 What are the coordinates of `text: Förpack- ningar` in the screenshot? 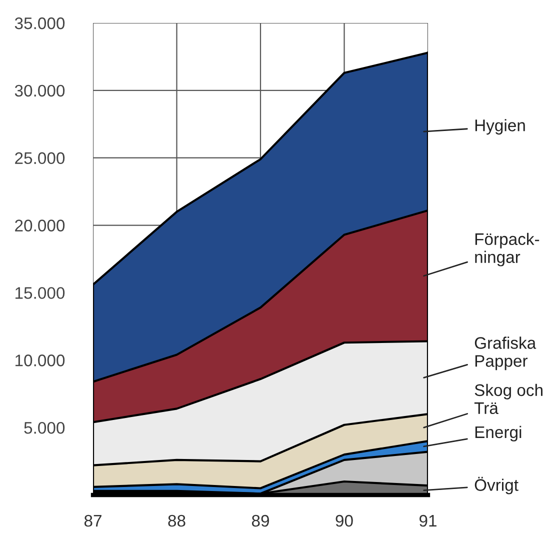 It's located at (507, 249).